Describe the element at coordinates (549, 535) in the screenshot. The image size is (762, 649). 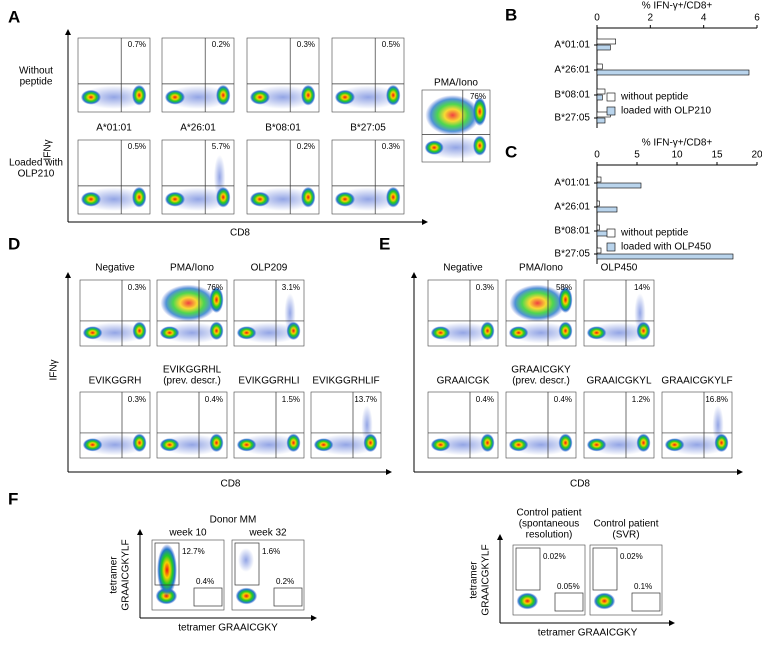
I see `plot-title: resolution)` at that location.